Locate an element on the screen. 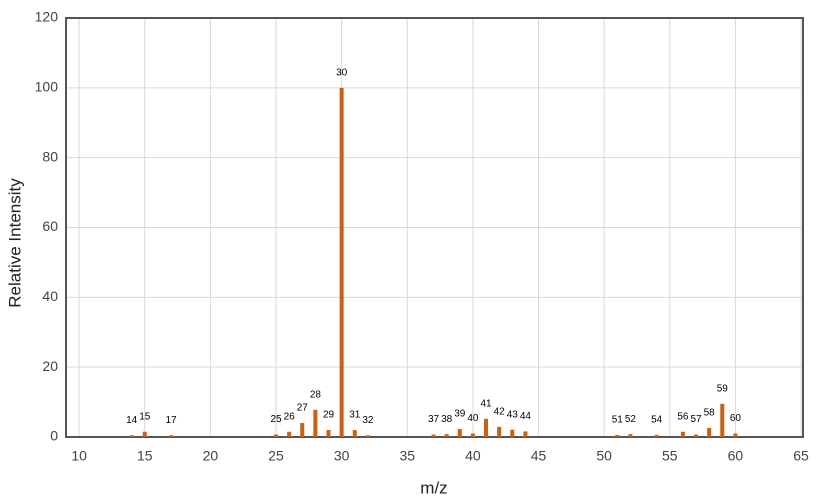 The image size is (818, 500). peak-label: 31 is located at coordinates (355, 415).